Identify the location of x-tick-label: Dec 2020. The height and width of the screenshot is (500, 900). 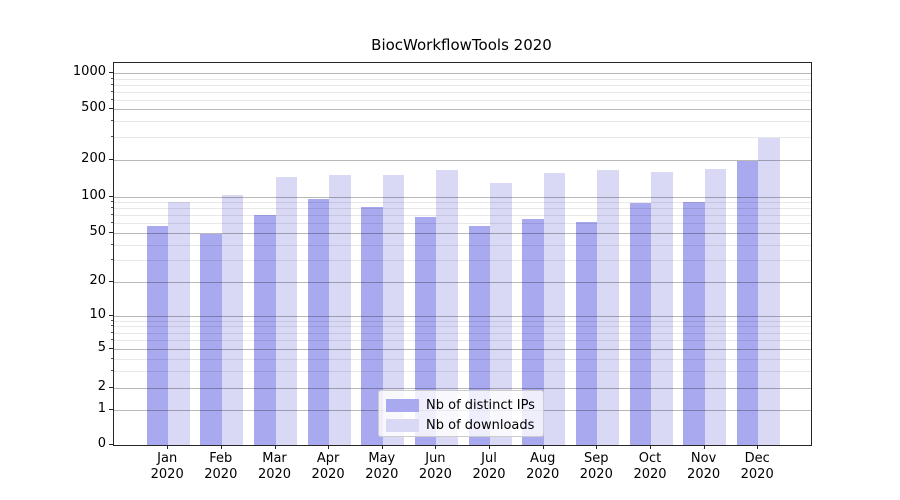
(757, 467).